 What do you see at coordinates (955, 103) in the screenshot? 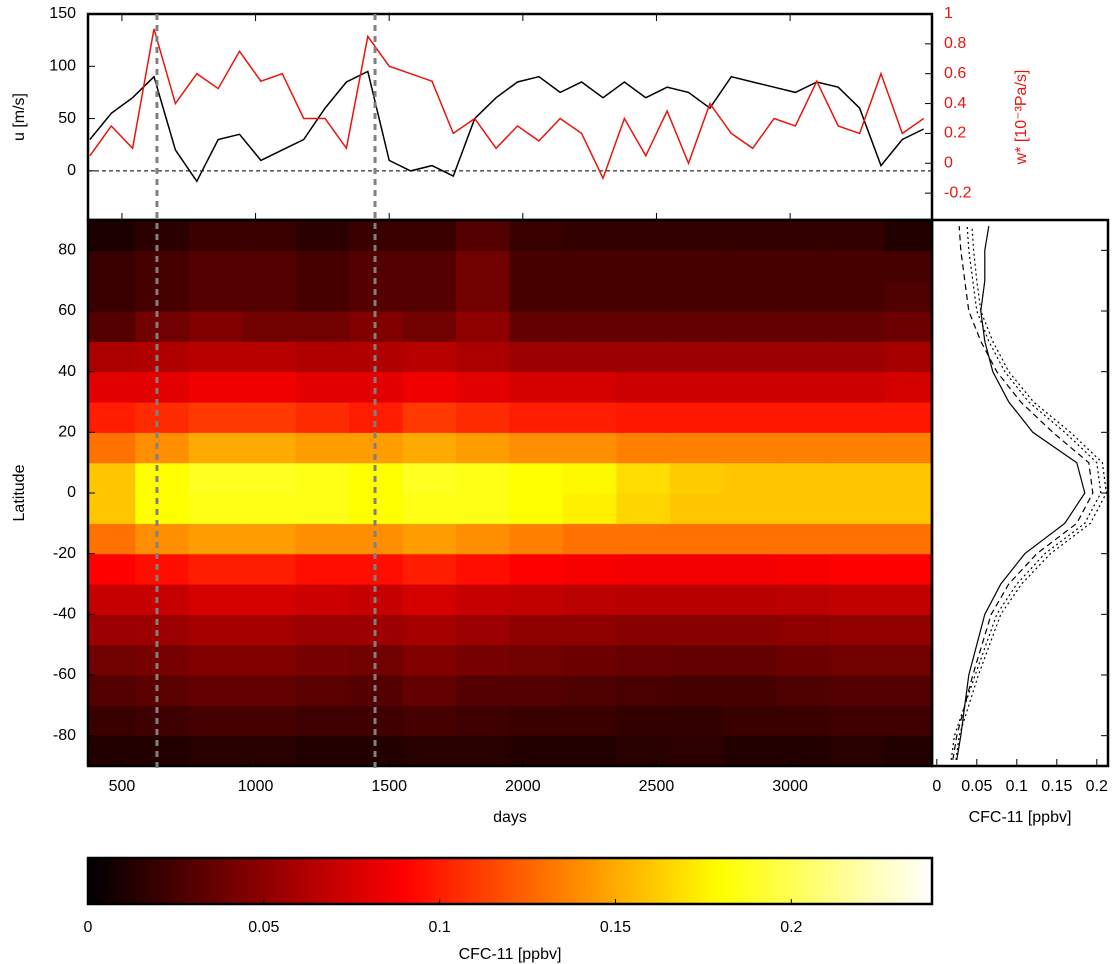
I see `y2-tick-label: 0.4` at bounding box center [955, 103].